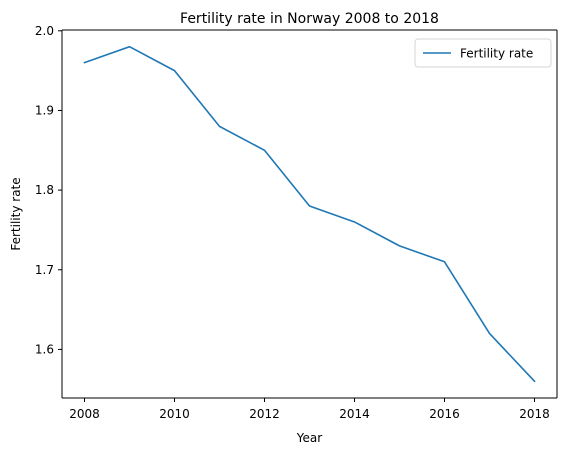 Image resolution: width=567 pixels, height=455 pixels. I want to click on x-tick-label: 2016, so click(444, 414).